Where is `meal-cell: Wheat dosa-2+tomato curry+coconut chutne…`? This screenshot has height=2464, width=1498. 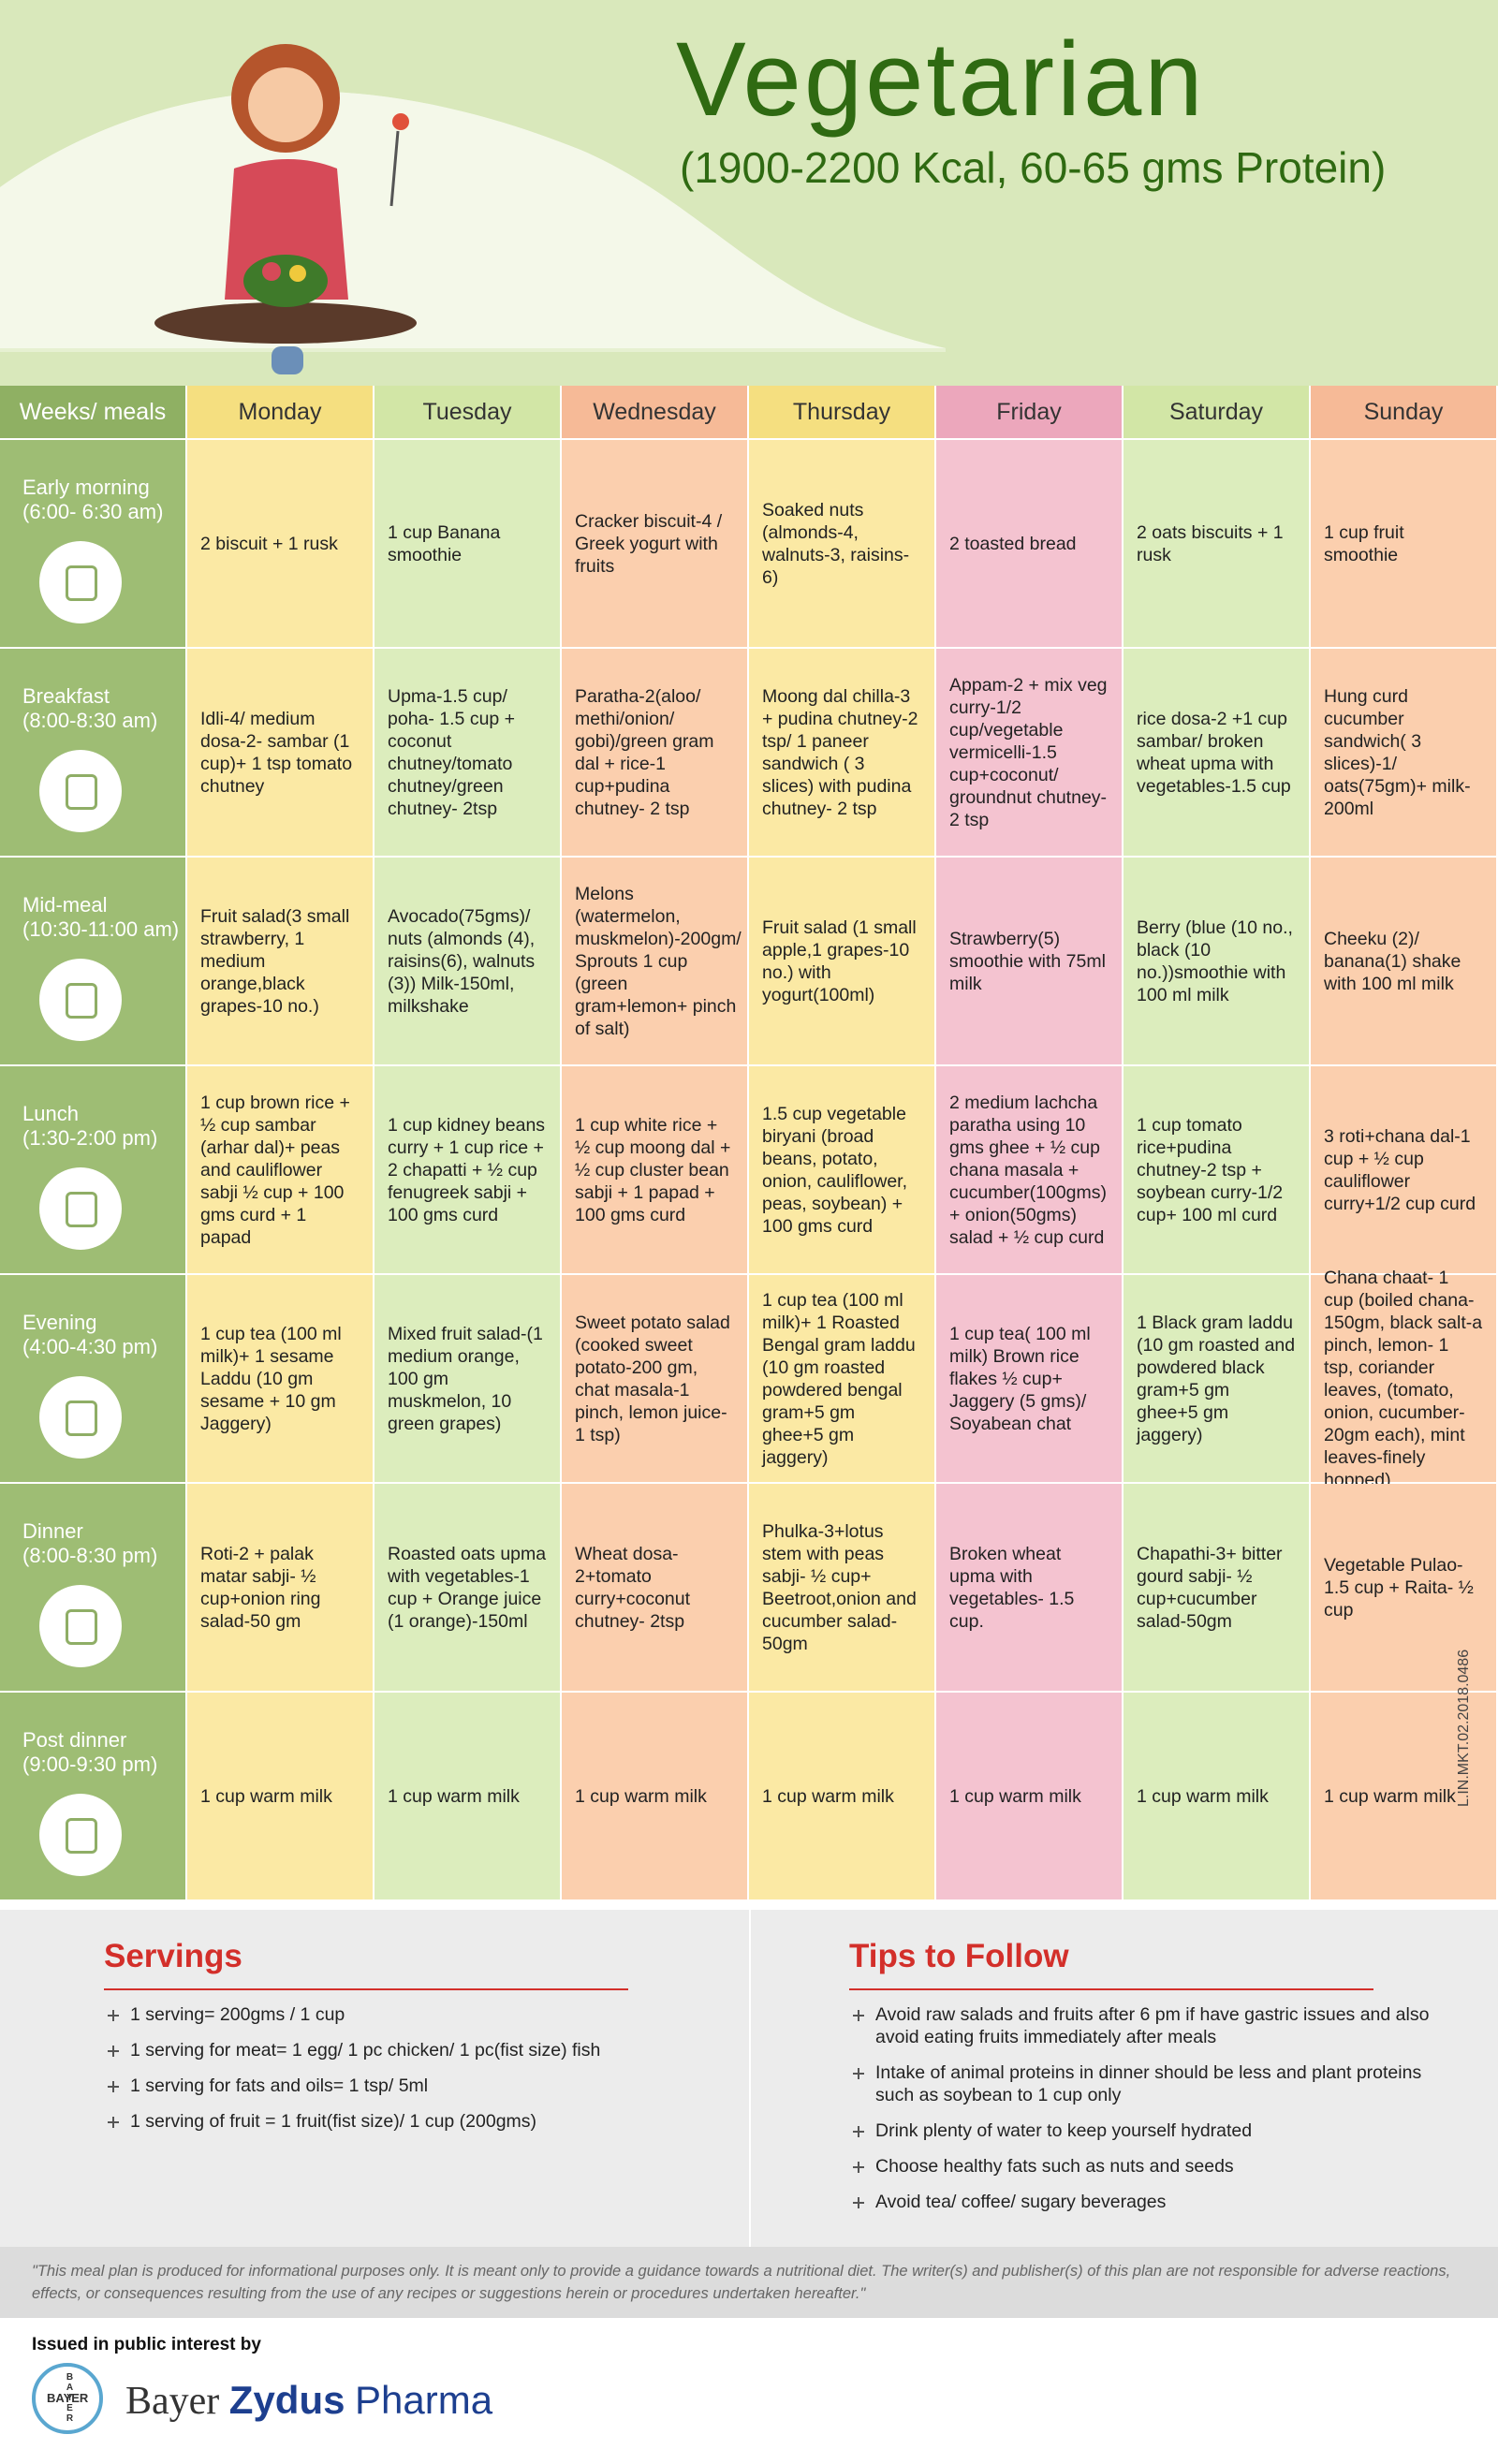
meal-cell: Wheat dosa-2+tomato curry+coconut chutne… is located at coordinates (655, 1588).